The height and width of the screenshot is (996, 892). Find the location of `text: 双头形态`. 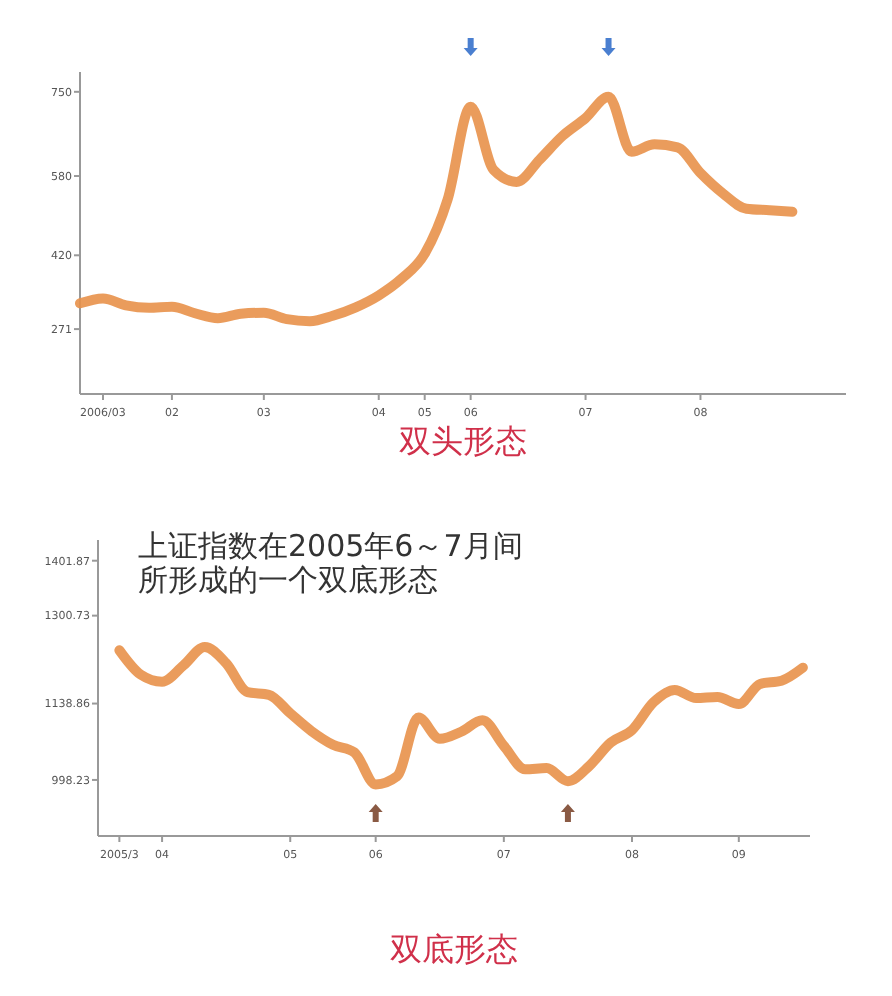

text: 双头形态 is located at coordinates (463, 441).